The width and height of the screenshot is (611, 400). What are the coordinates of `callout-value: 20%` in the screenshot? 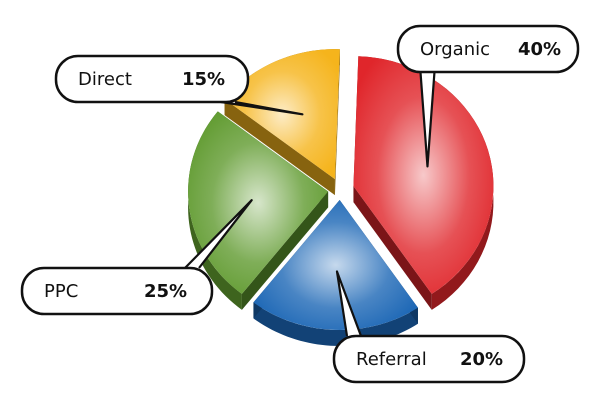 It's located at (481, 359).